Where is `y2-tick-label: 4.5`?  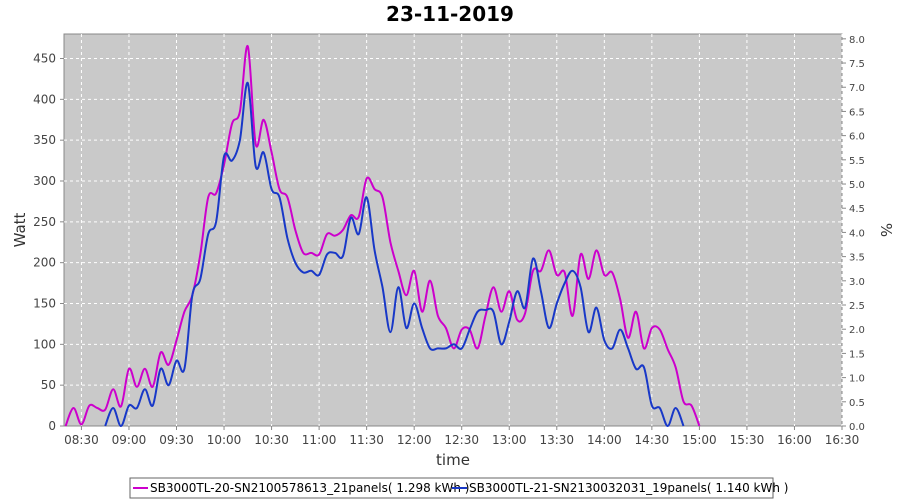 y2-tick-label: 4.5 is located at coordinates (857, 209).